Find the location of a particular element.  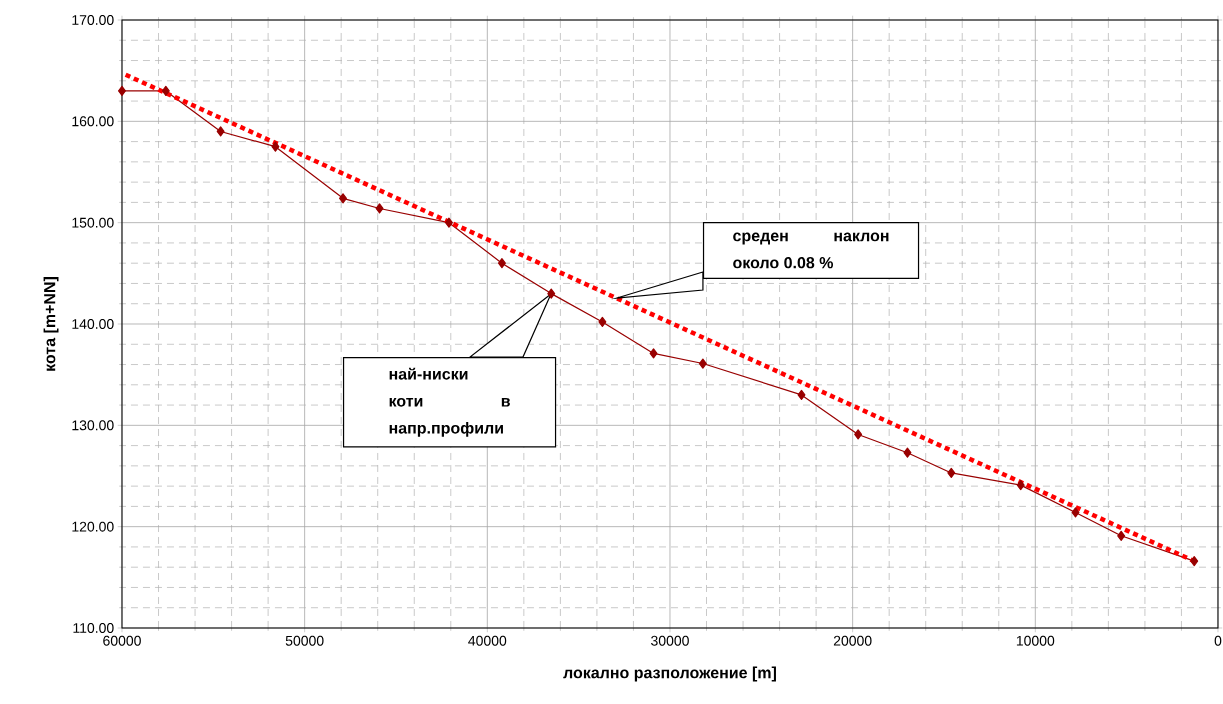

x-tick-label: 20000 is located at coordinates (852, 640).